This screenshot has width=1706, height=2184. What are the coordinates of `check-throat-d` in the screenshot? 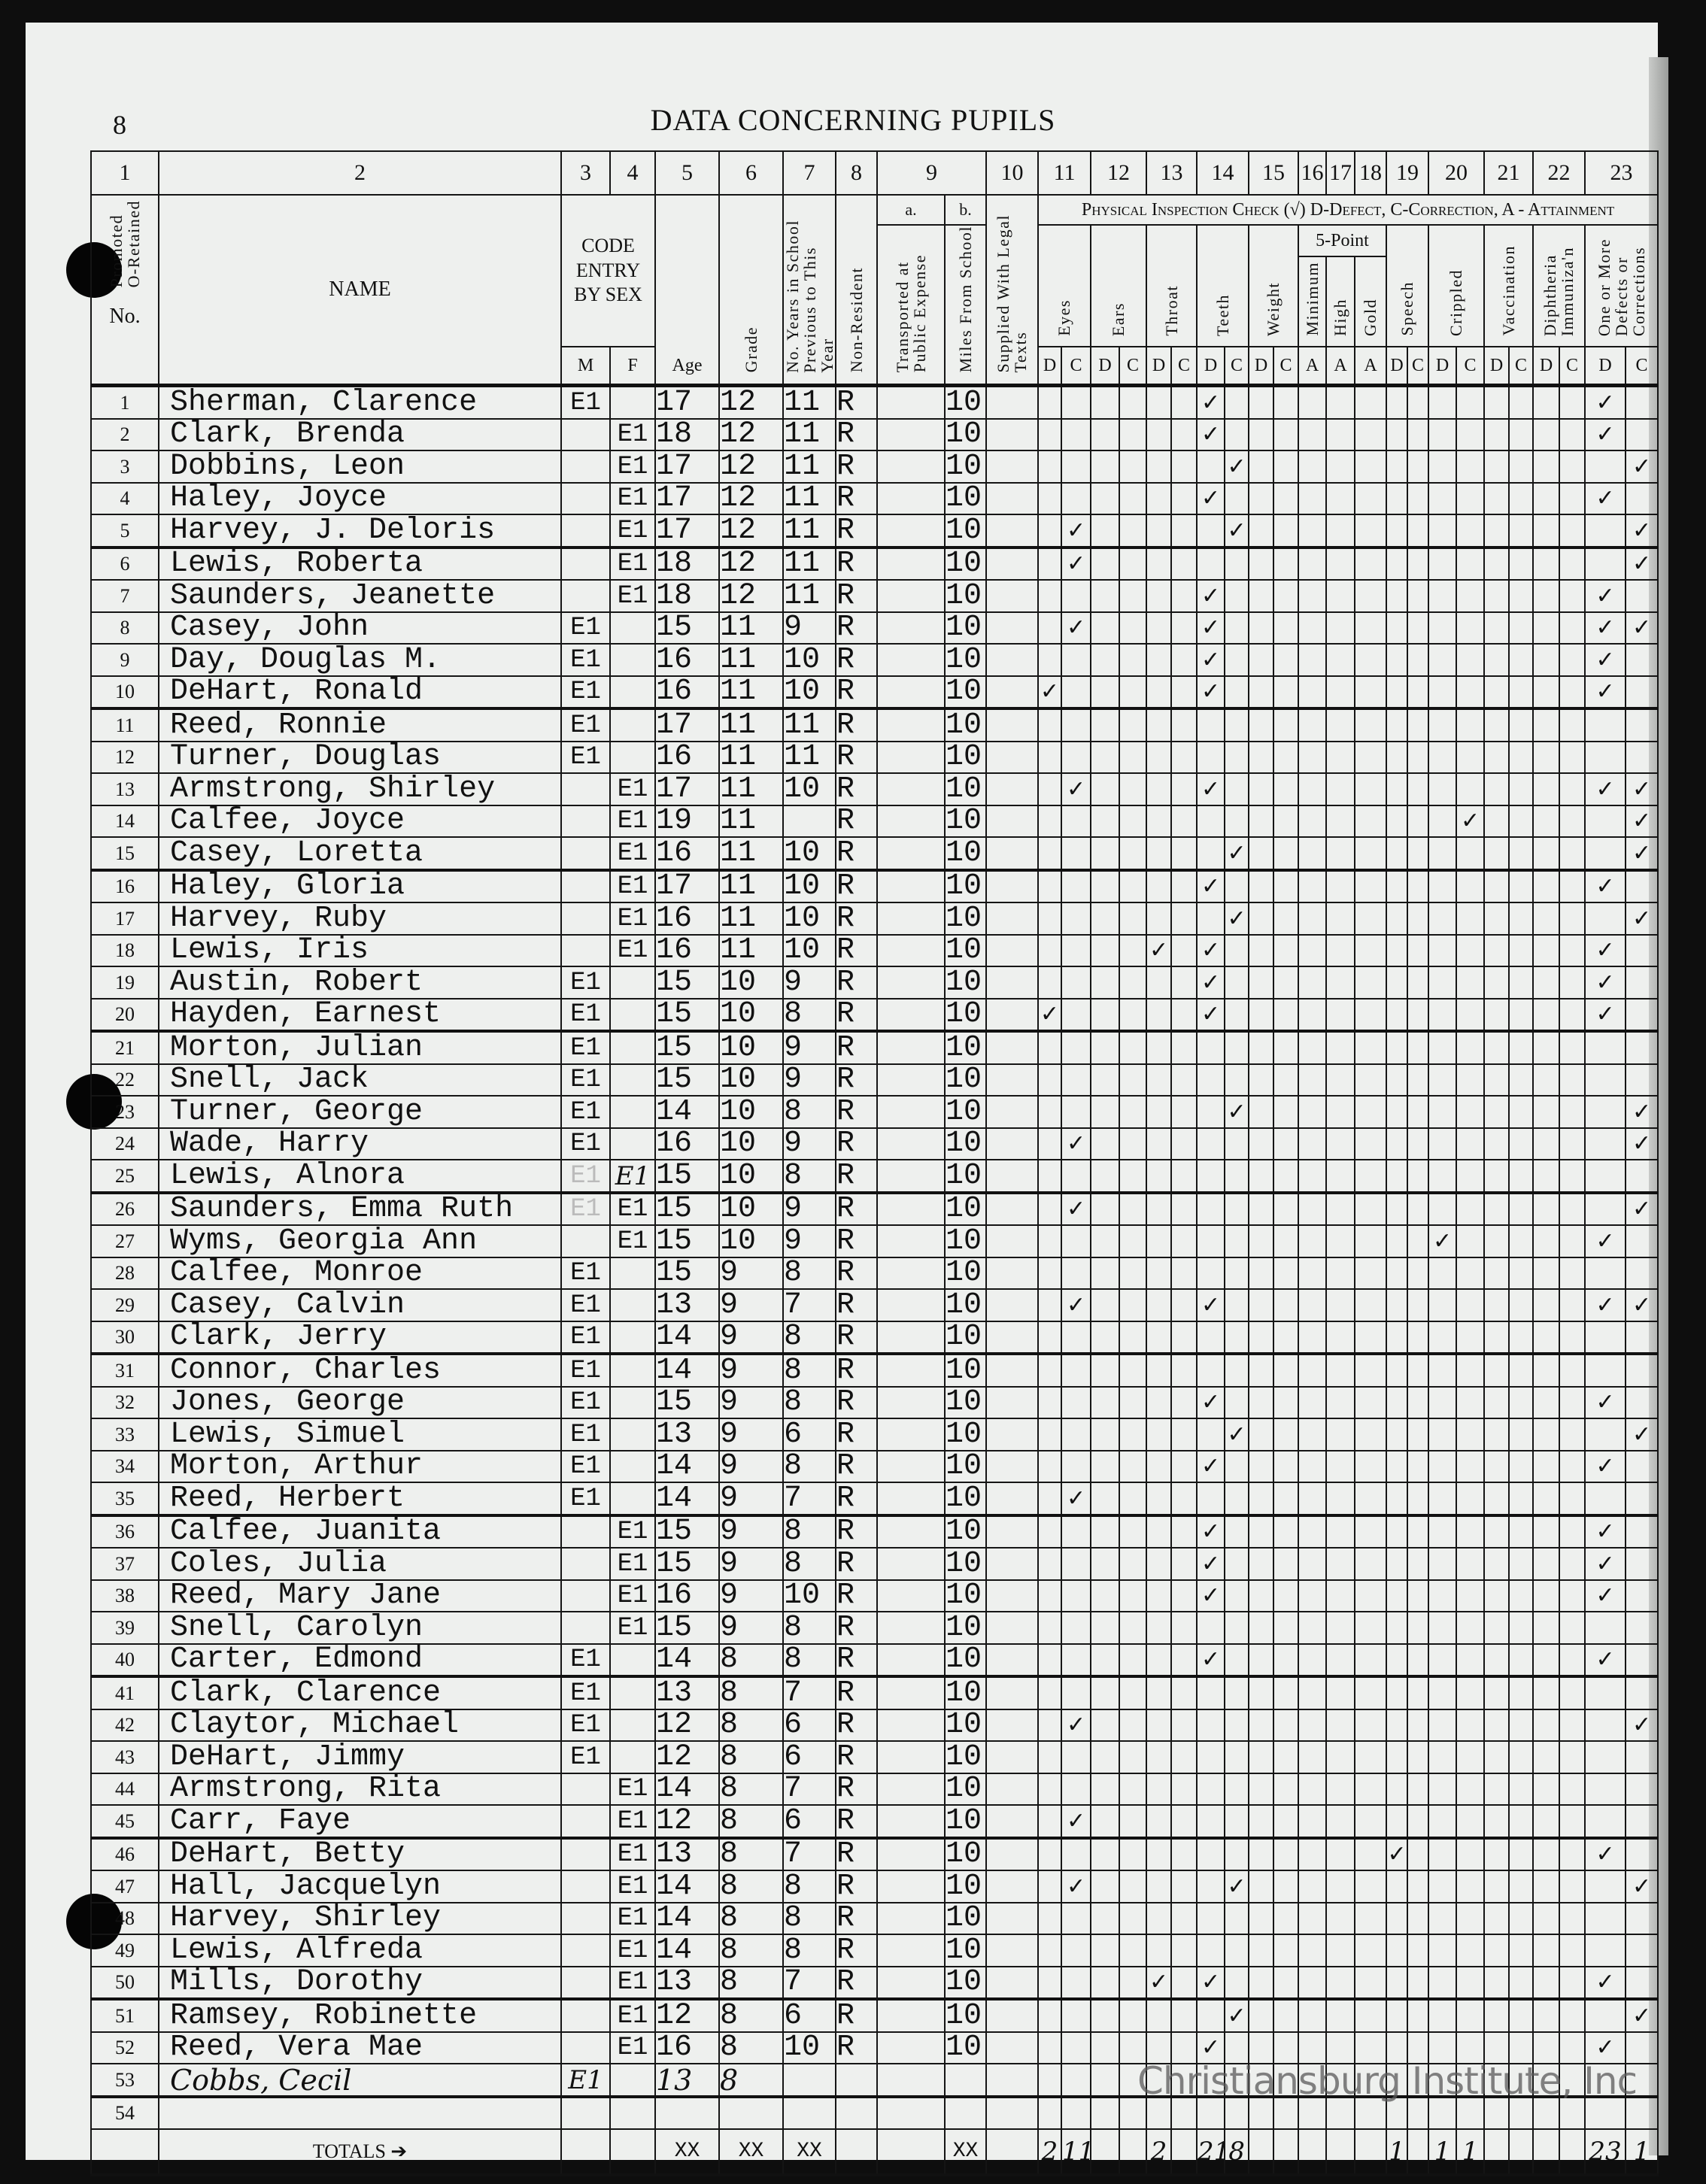 It's located at (1159, 1144).